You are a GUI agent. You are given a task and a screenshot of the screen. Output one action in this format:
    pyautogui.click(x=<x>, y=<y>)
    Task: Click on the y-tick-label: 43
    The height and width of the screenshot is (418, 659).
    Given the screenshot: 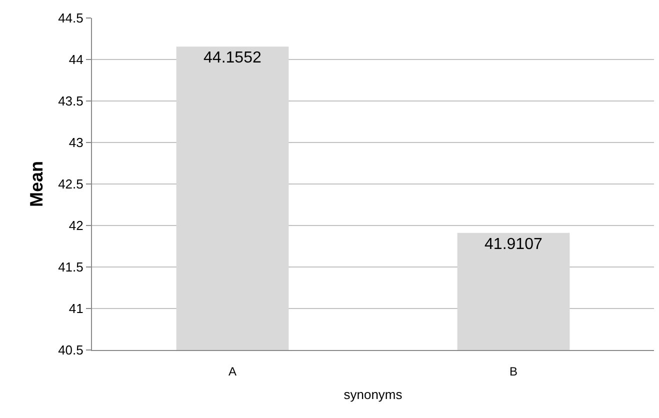 What is the action you would take?
    pyautogui.click(x=76, y=142)
    